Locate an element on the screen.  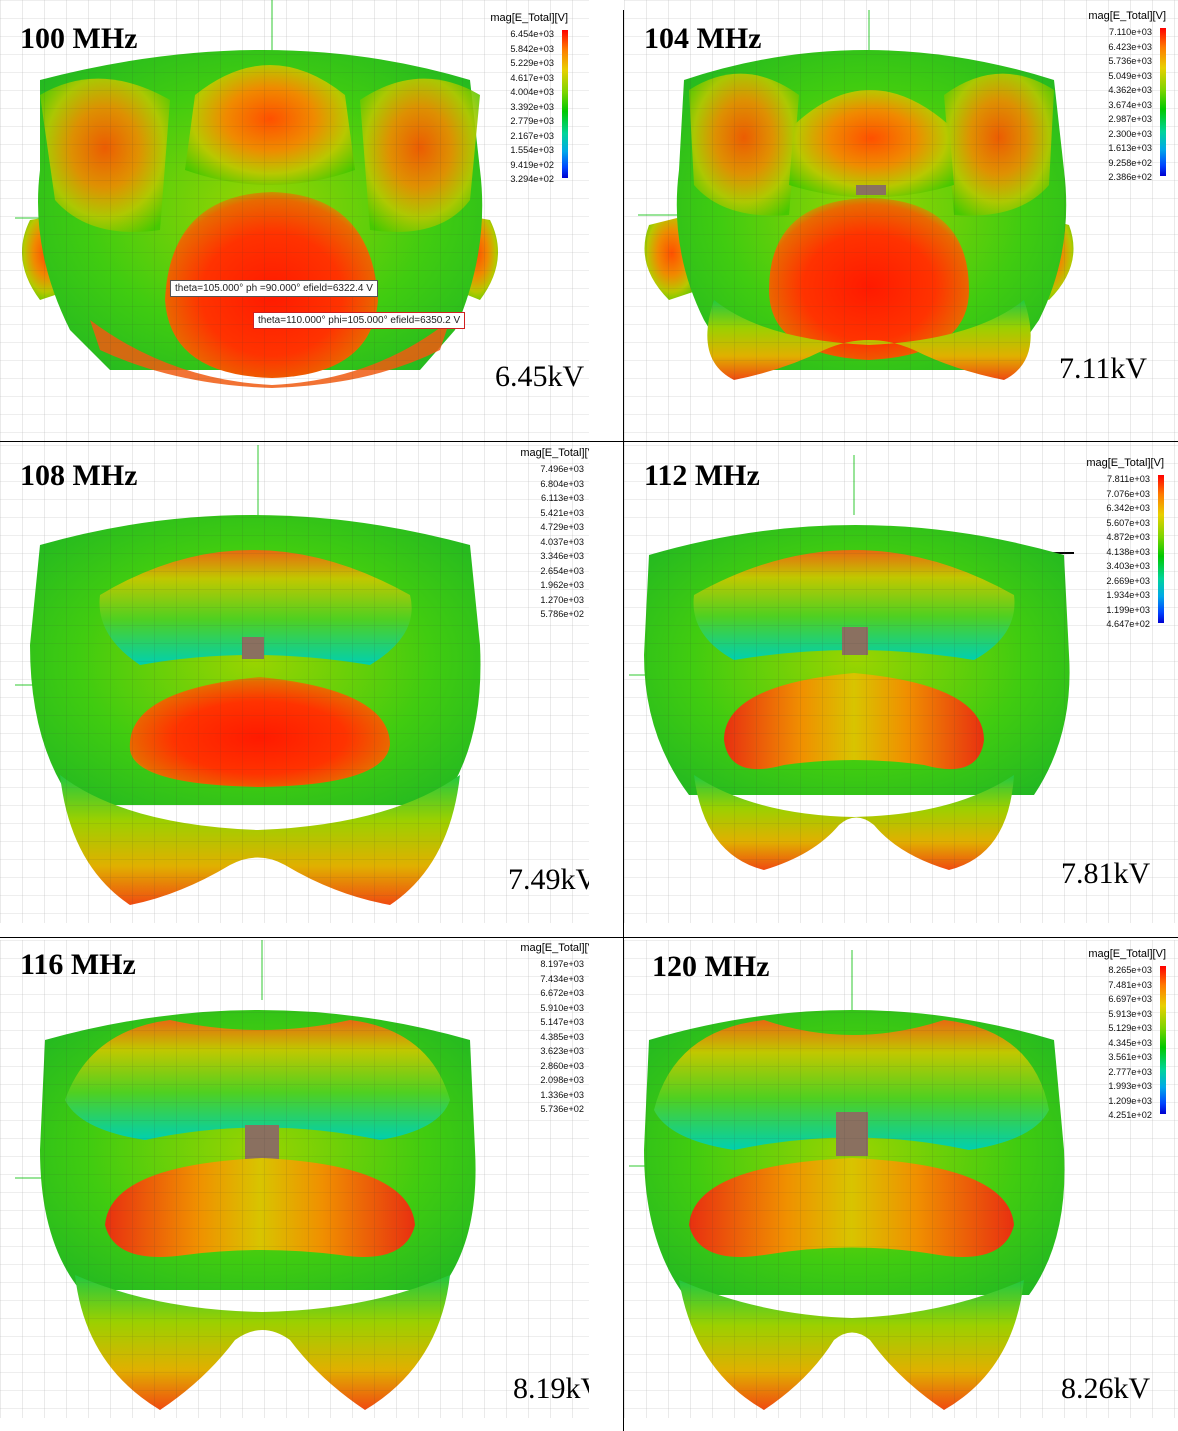
legend-tick: 5.913e+03 is located at coordinates (1130, 1013).